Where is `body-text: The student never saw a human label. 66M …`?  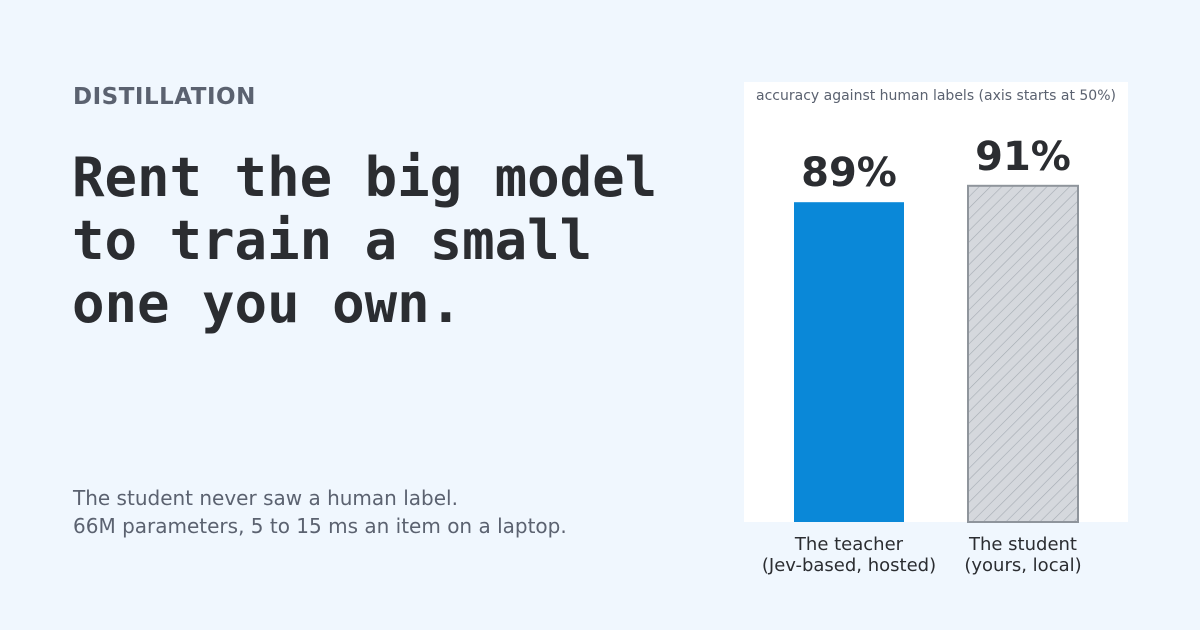 body-text: The student never saw a human label. 66M … is located at coordinates (320, 512).